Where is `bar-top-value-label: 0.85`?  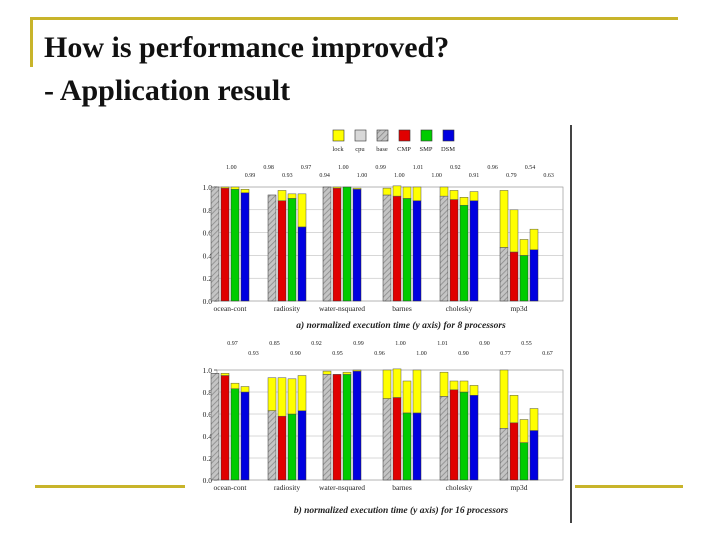
bar-top-value-label: 0.85 is located at coordinates (274, 344).